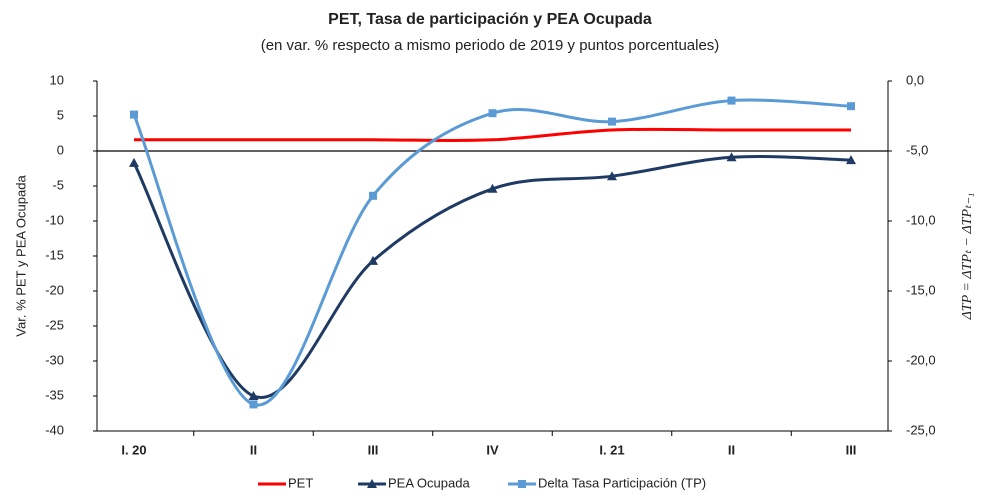 The image size is (981, 500). Describe the element at coordinates (611, 449) in the screenshot. I see `x-tick-label: I. 21` at that location.